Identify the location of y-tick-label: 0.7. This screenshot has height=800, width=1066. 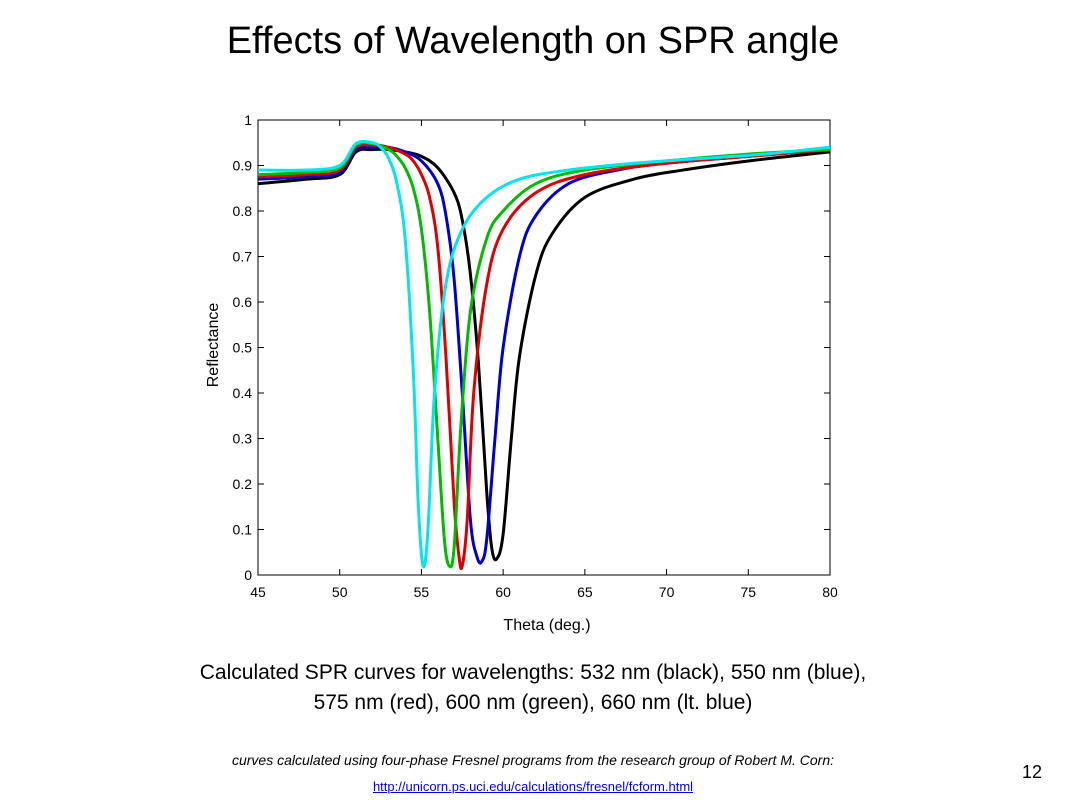
(243, 257).